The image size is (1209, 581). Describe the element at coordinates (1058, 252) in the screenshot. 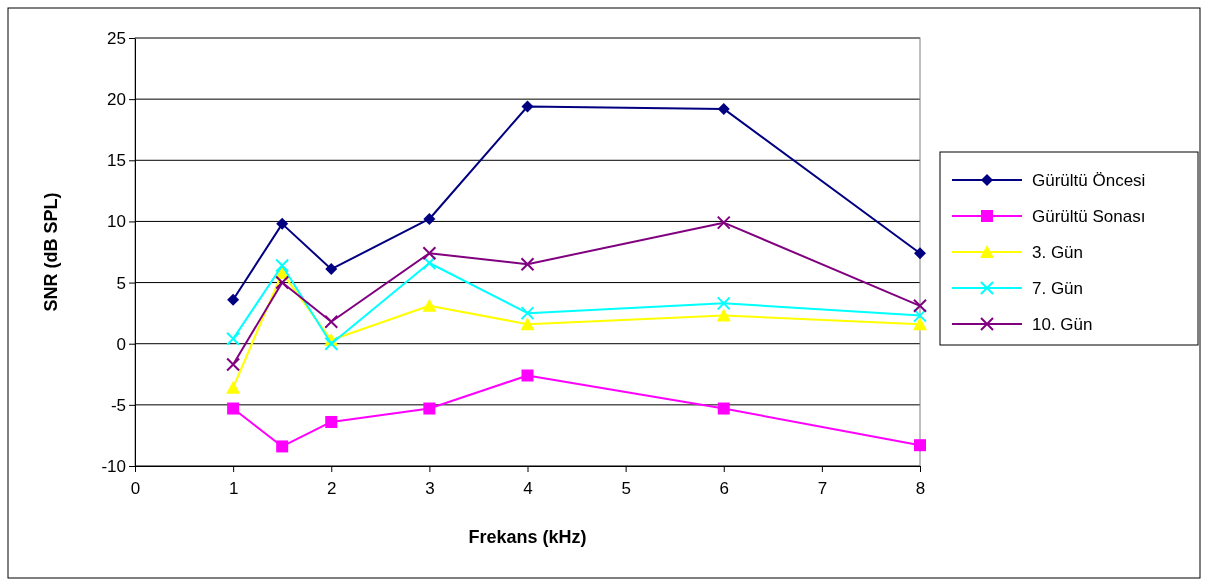

I see `legend-label: 3. Gün` at that location.